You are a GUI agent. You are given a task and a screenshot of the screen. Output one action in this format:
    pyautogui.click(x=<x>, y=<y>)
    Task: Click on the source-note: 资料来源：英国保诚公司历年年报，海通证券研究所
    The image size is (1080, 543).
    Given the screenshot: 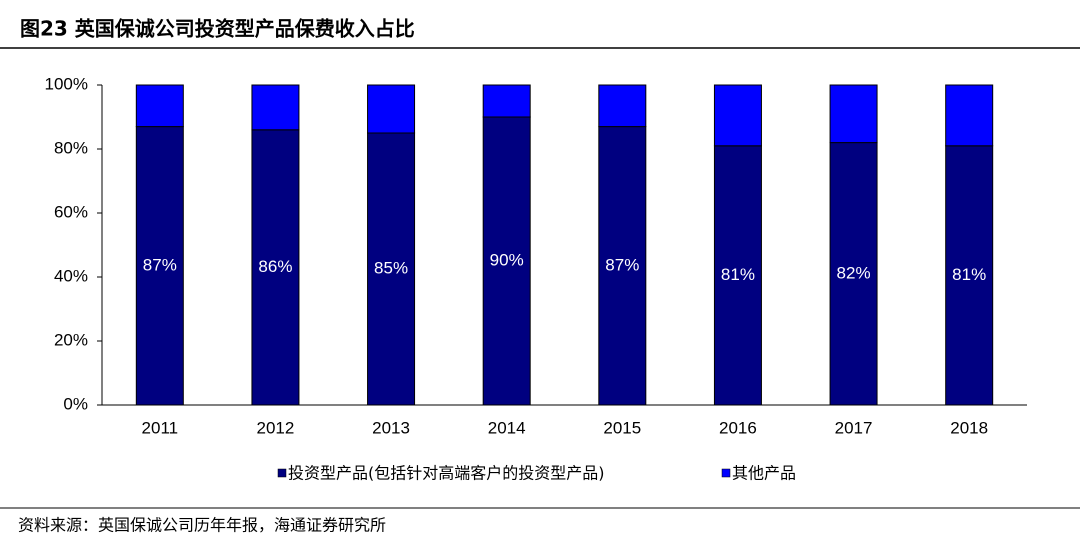 What is the action you would take?
    pyautogui.click(x=202, y=525)
    